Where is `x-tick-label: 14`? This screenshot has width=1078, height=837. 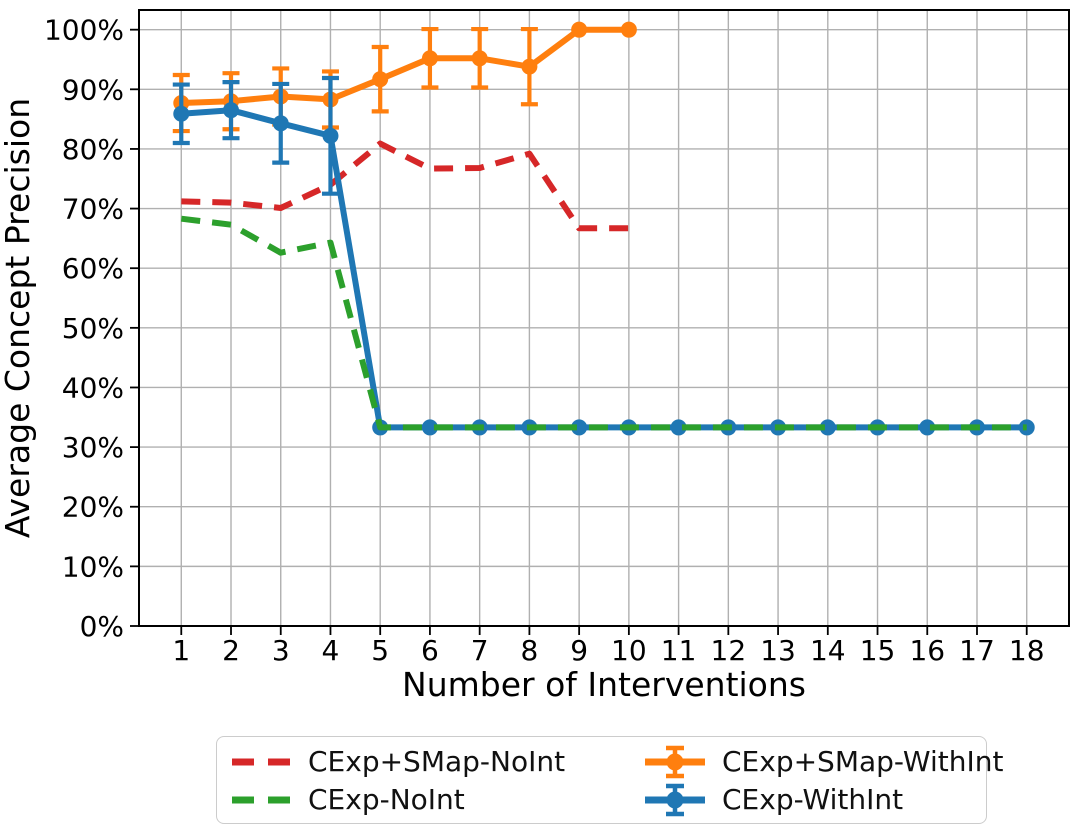 x-tick-label: 14 is located at coordinates (828, 650).